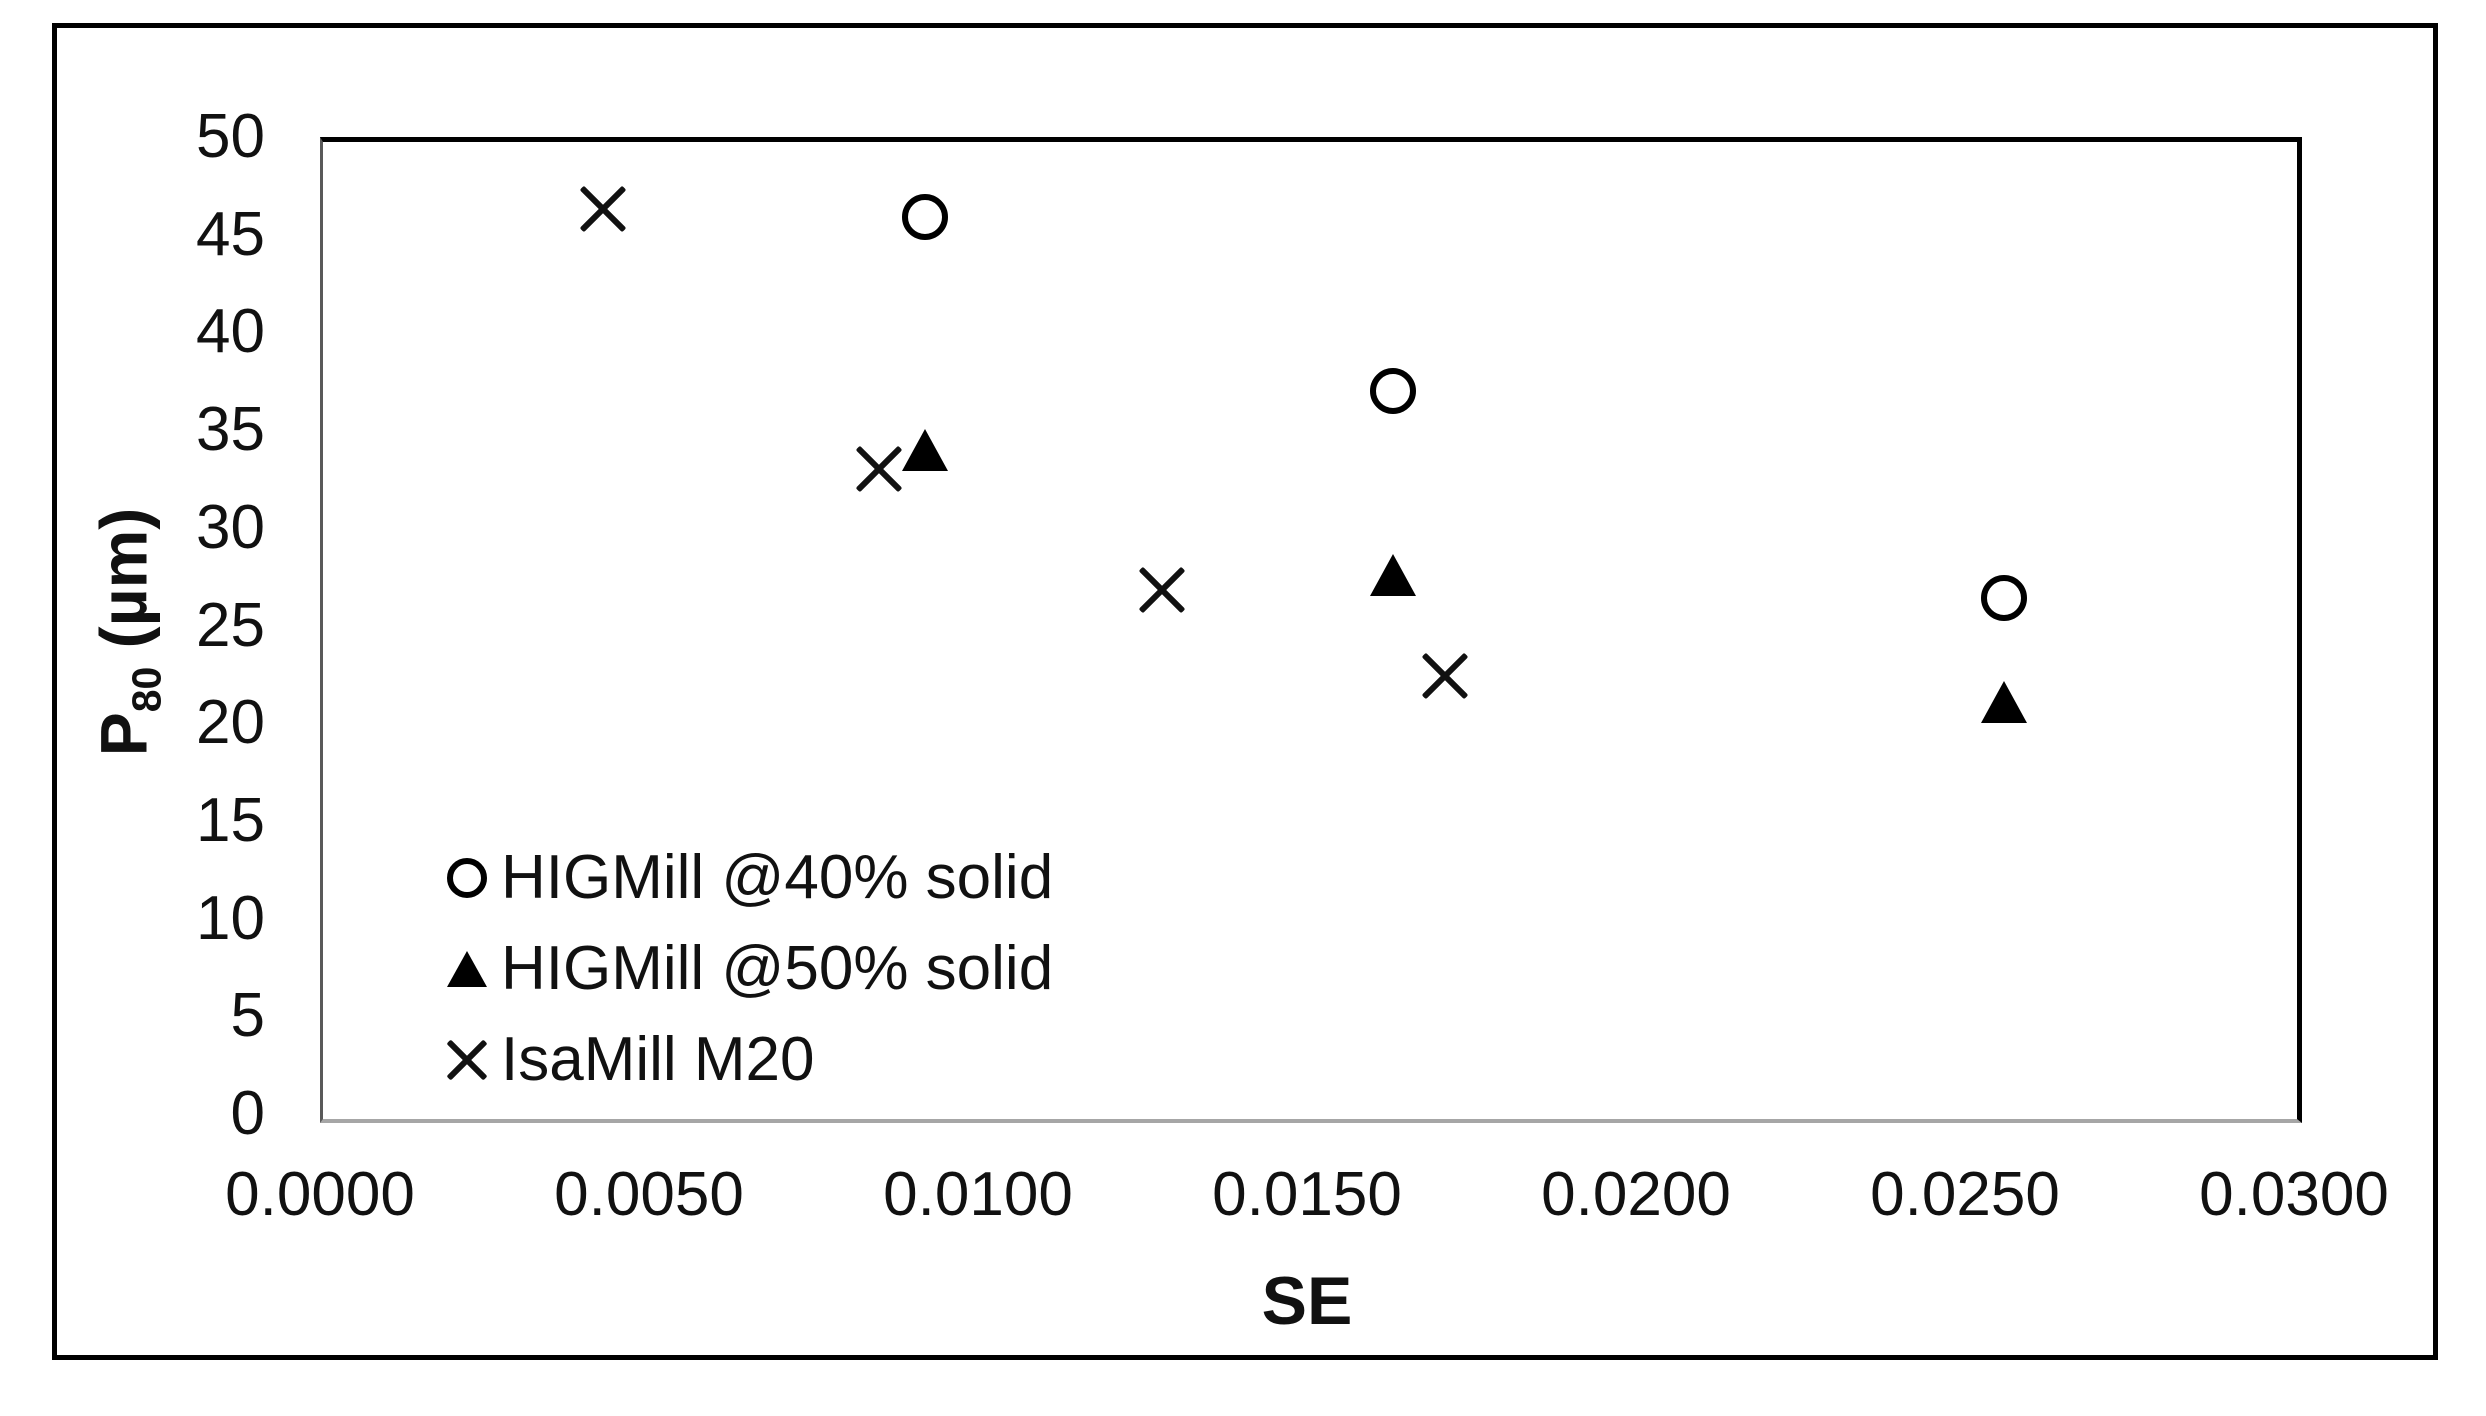 Image resolution: width=2486 pixels, height=1416 pixels. I want to click on x-tick-label: 0.0200, so click(1636, 1194).